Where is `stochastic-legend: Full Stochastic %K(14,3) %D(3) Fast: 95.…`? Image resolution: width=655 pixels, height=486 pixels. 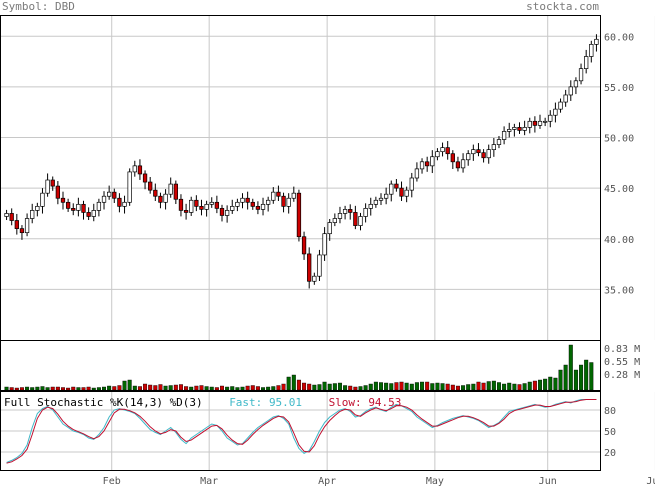 stochastic-legend: Full Stochastic %K(14,3) %D(3) Fast: 95.… is located at coordinates (202, 402).